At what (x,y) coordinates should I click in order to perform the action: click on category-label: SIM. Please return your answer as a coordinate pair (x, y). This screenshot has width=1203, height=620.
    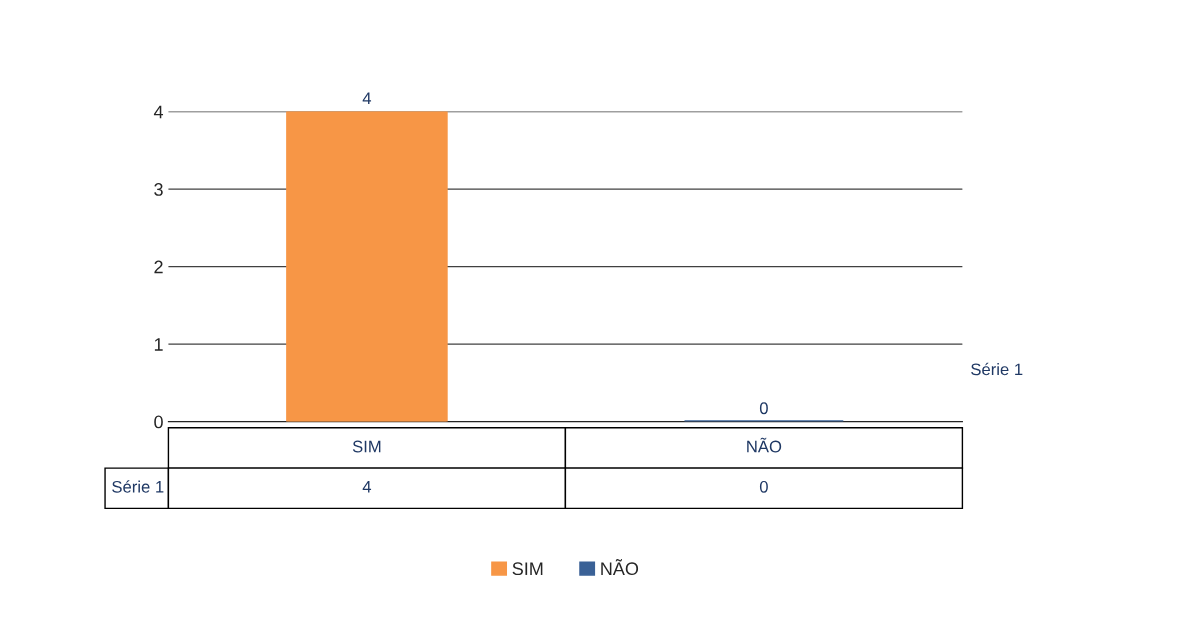
    Looking at the image, I should click on (527, 569).